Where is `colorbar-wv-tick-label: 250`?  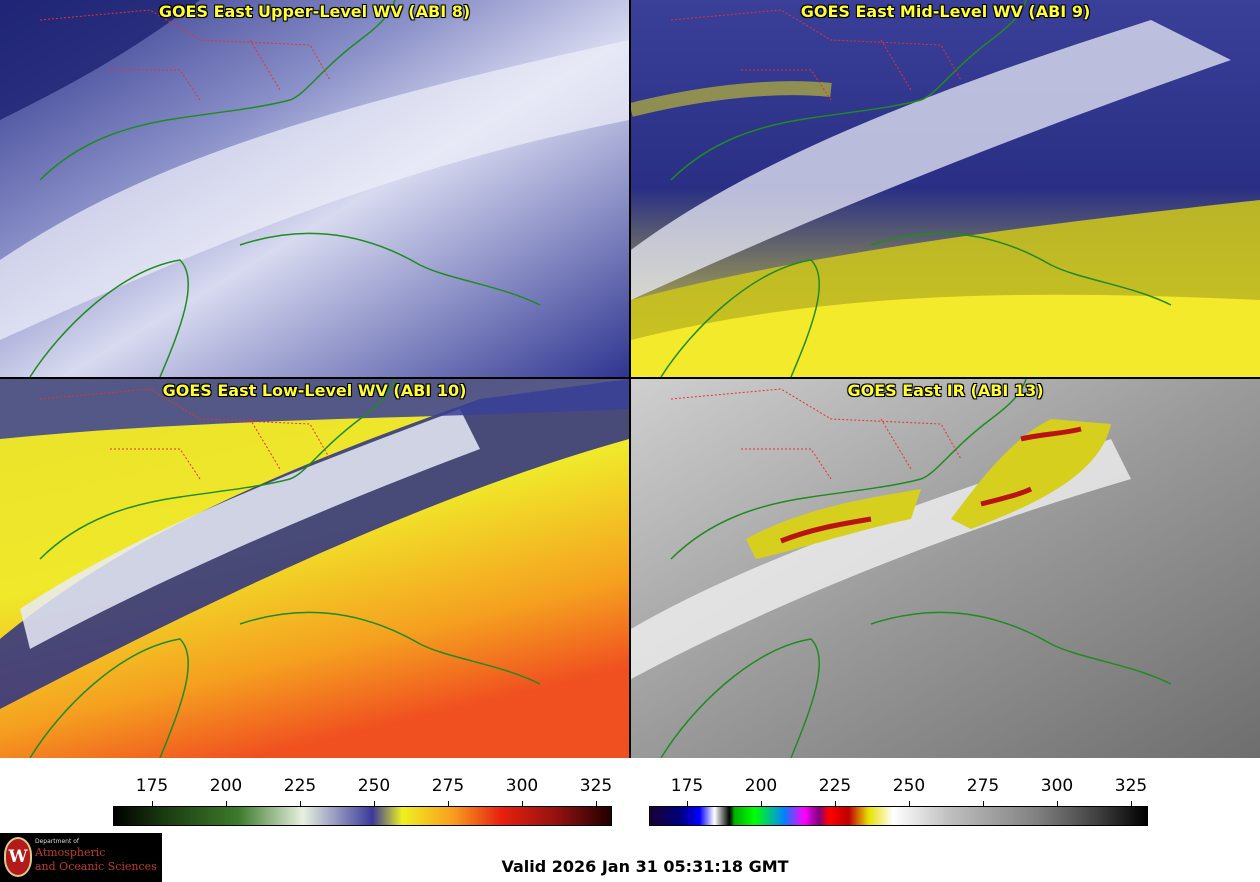
colorbar-wv-tick-label: 250 is located at coordinates (374, 786).